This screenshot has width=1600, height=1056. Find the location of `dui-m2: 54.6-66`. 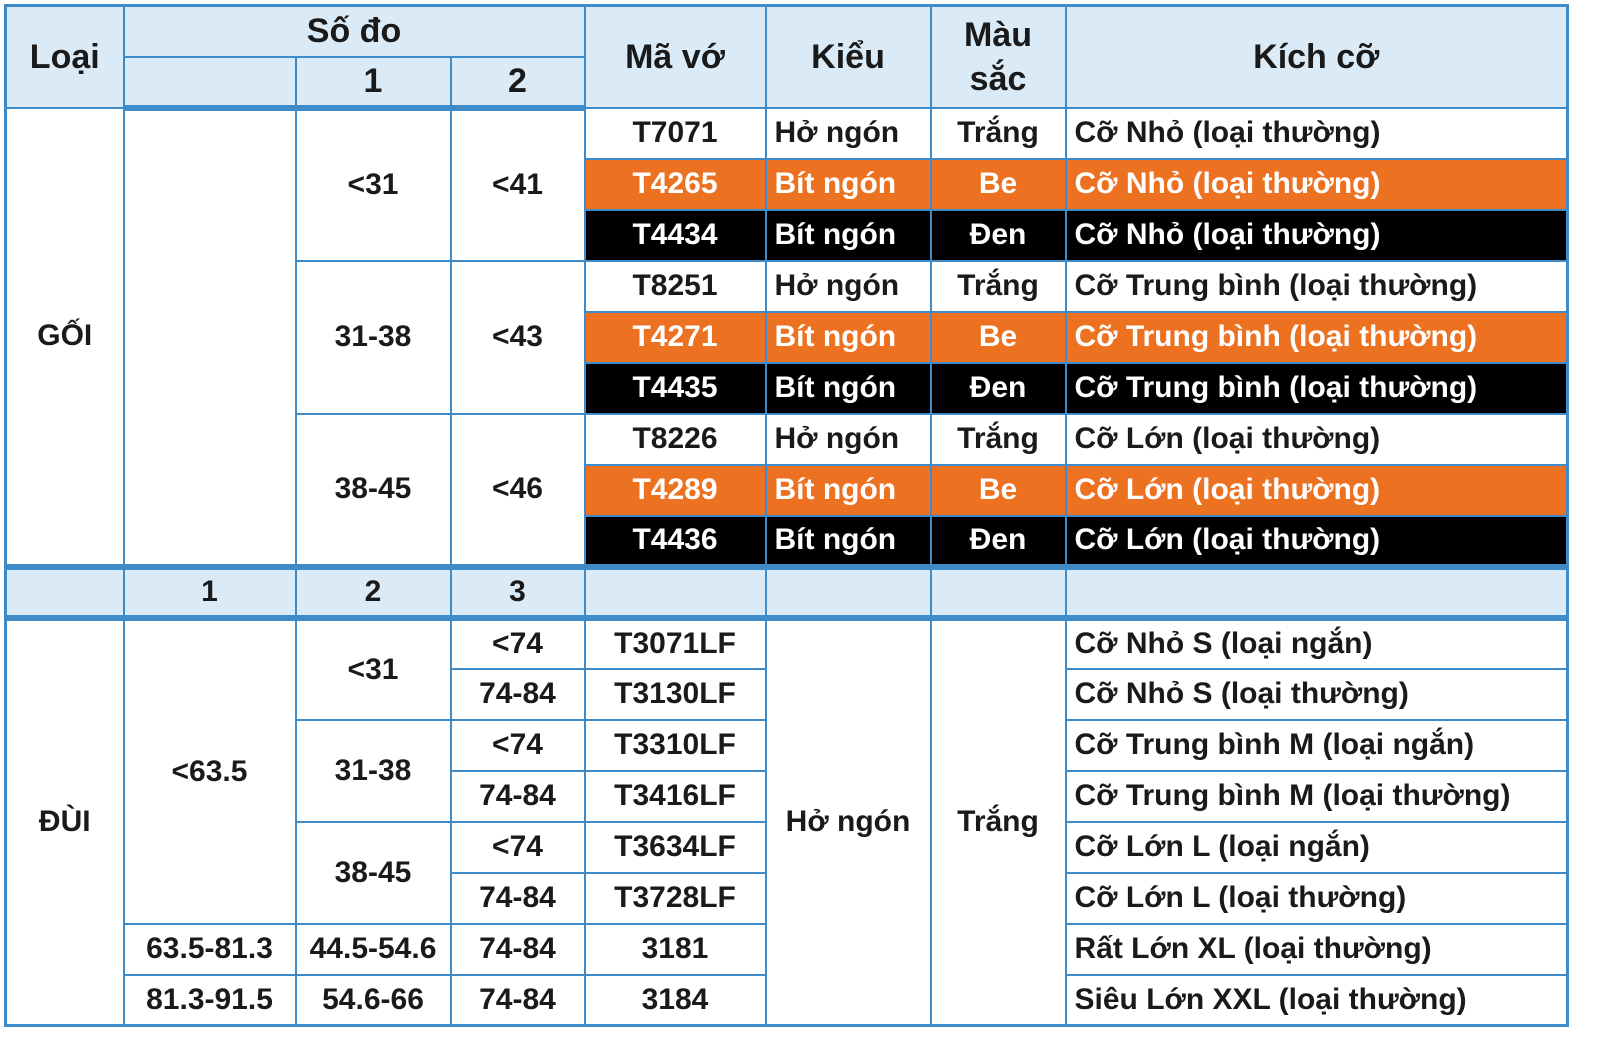

dui-m2: 54.6-66 is located at coordinates (373, 1000).